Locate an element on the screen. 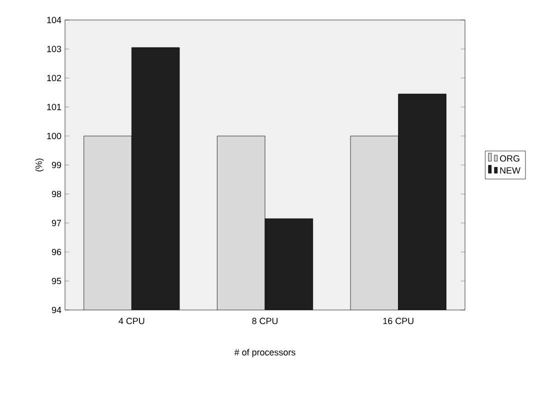  y-tick-label: 104 is located at coordinates (54, 20).